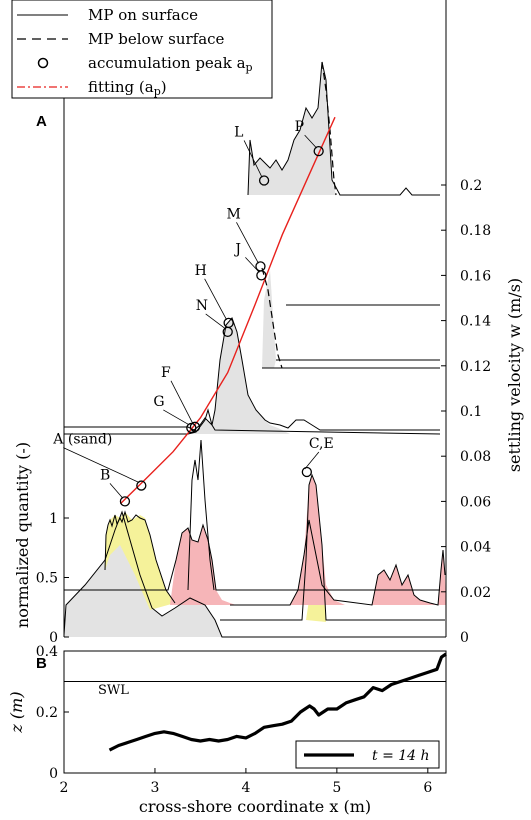  Describe the element at coordinates (201, 515) in the screenshot. I see `curve-f-peak` at that location.